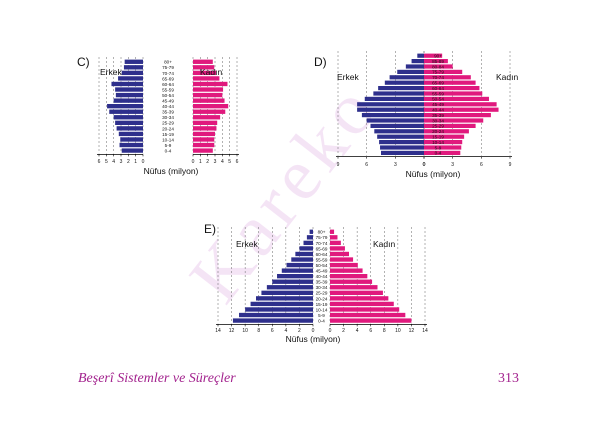 Image resolution: width=600 pixels, height=435 pixels. I want to click on bar-erkek-80+, so click(133, 61).